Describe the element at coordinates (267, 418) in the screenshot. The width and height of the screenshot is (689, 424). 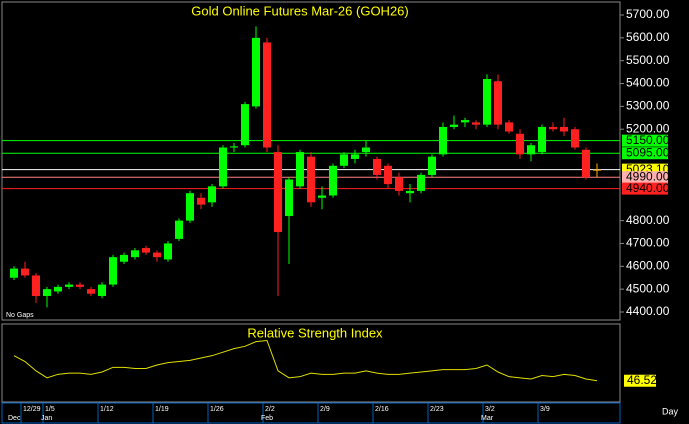
I see `month-label: Feb` at that location.